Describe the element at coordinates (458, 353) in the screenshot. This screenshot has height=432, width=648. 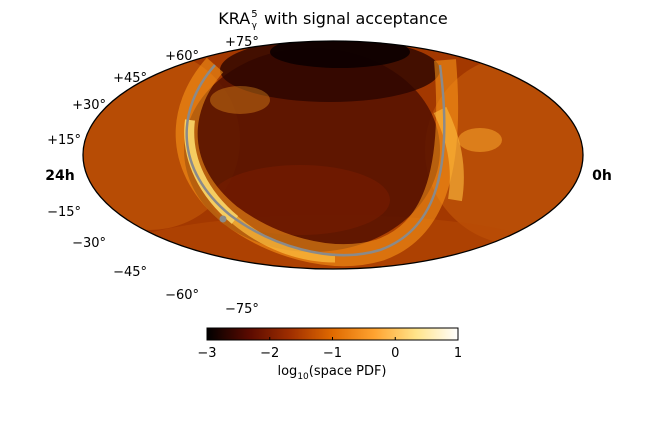
I see `colorbar-tick-label: 1` at that location.